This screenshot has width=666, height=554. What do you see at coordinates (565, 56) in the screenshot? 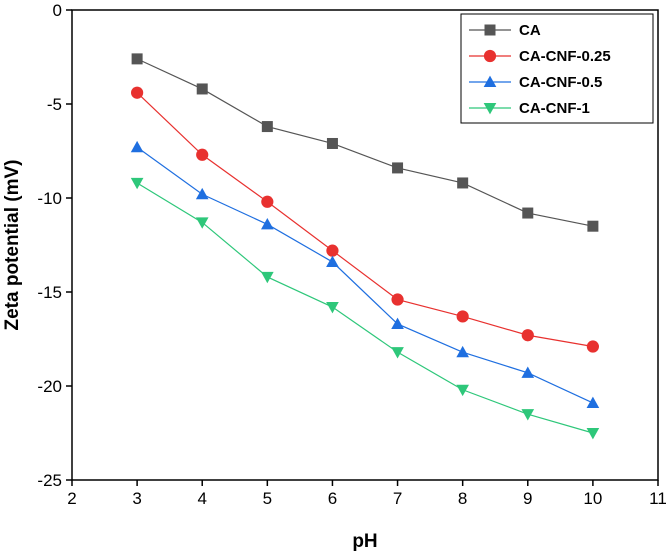
I see `legend-label: CA-CNF-0.25` at bounding box center [565, 56].